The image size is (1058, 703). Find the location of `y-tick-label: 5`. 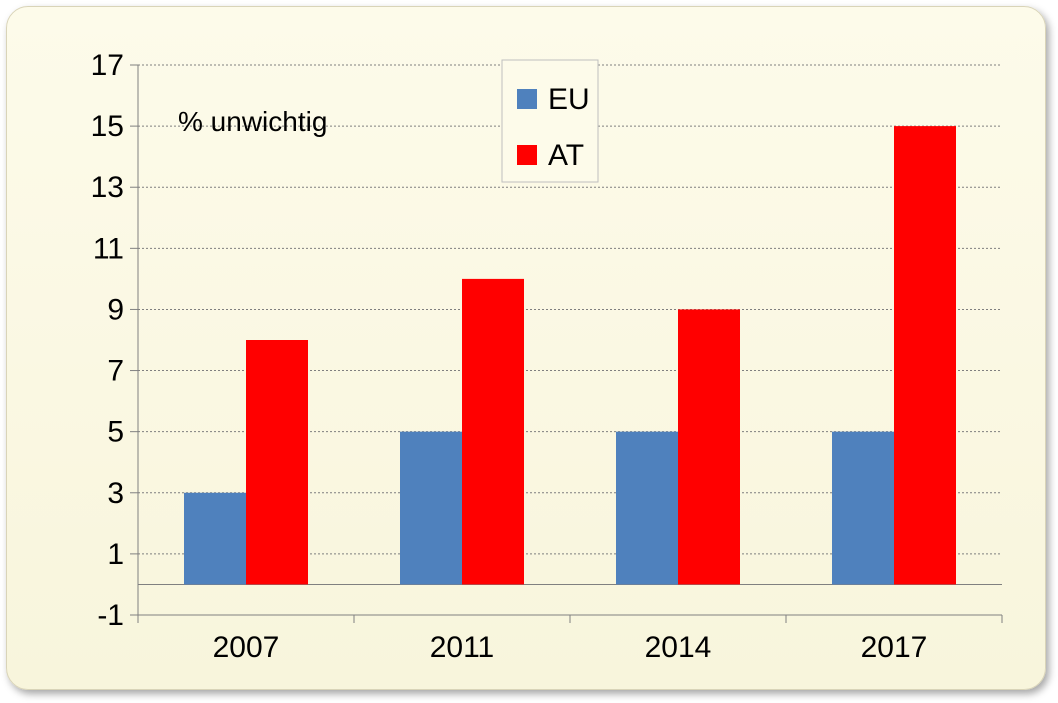

y-tick-label: 5 is located at coordinates (115, 432).